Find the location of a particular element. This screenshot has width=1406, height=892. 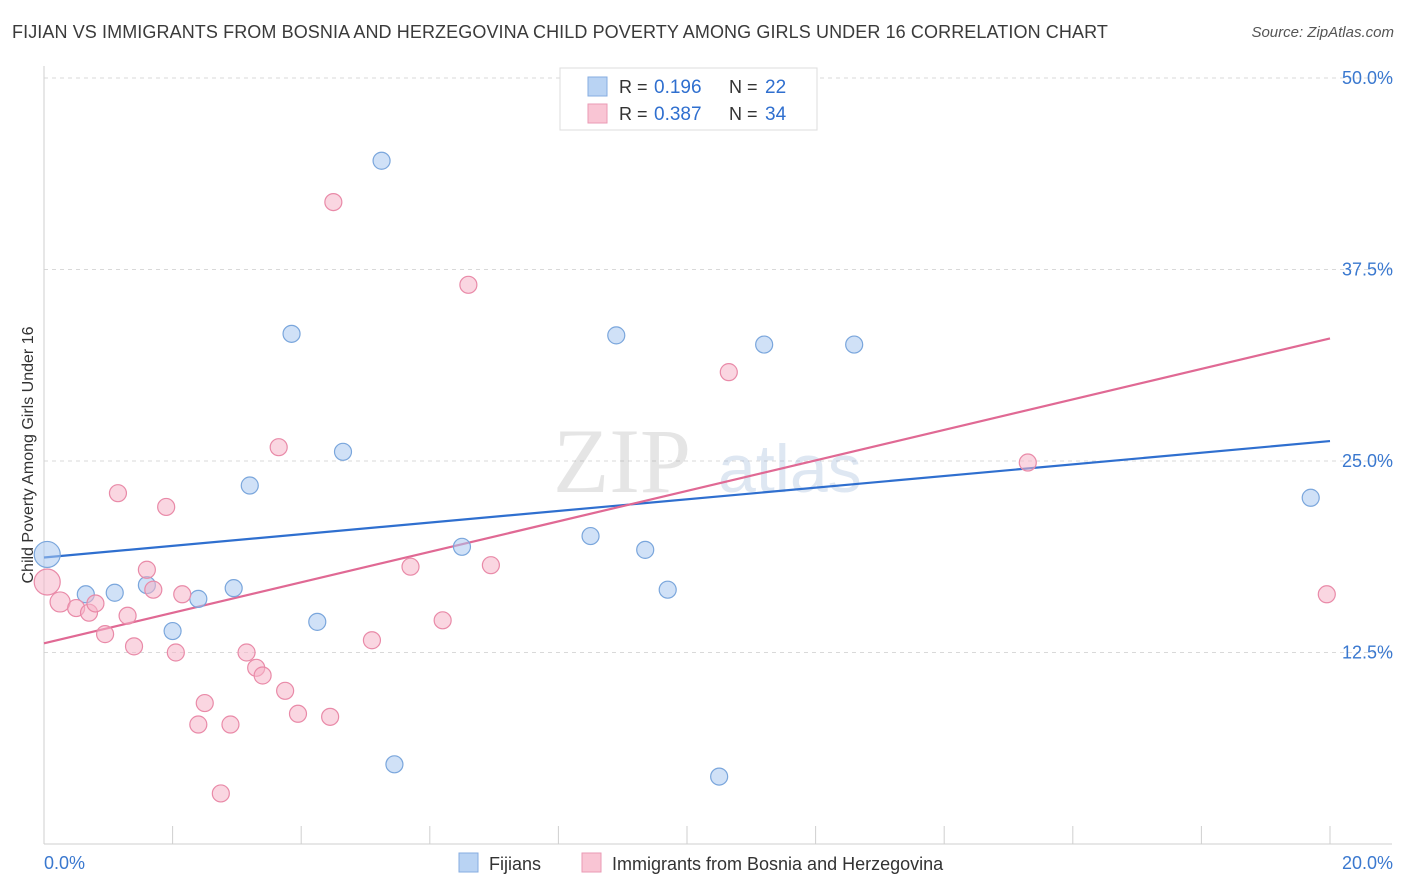

x-tick-labels: 0.0% 20.0% is located at coordinates (718, 863).